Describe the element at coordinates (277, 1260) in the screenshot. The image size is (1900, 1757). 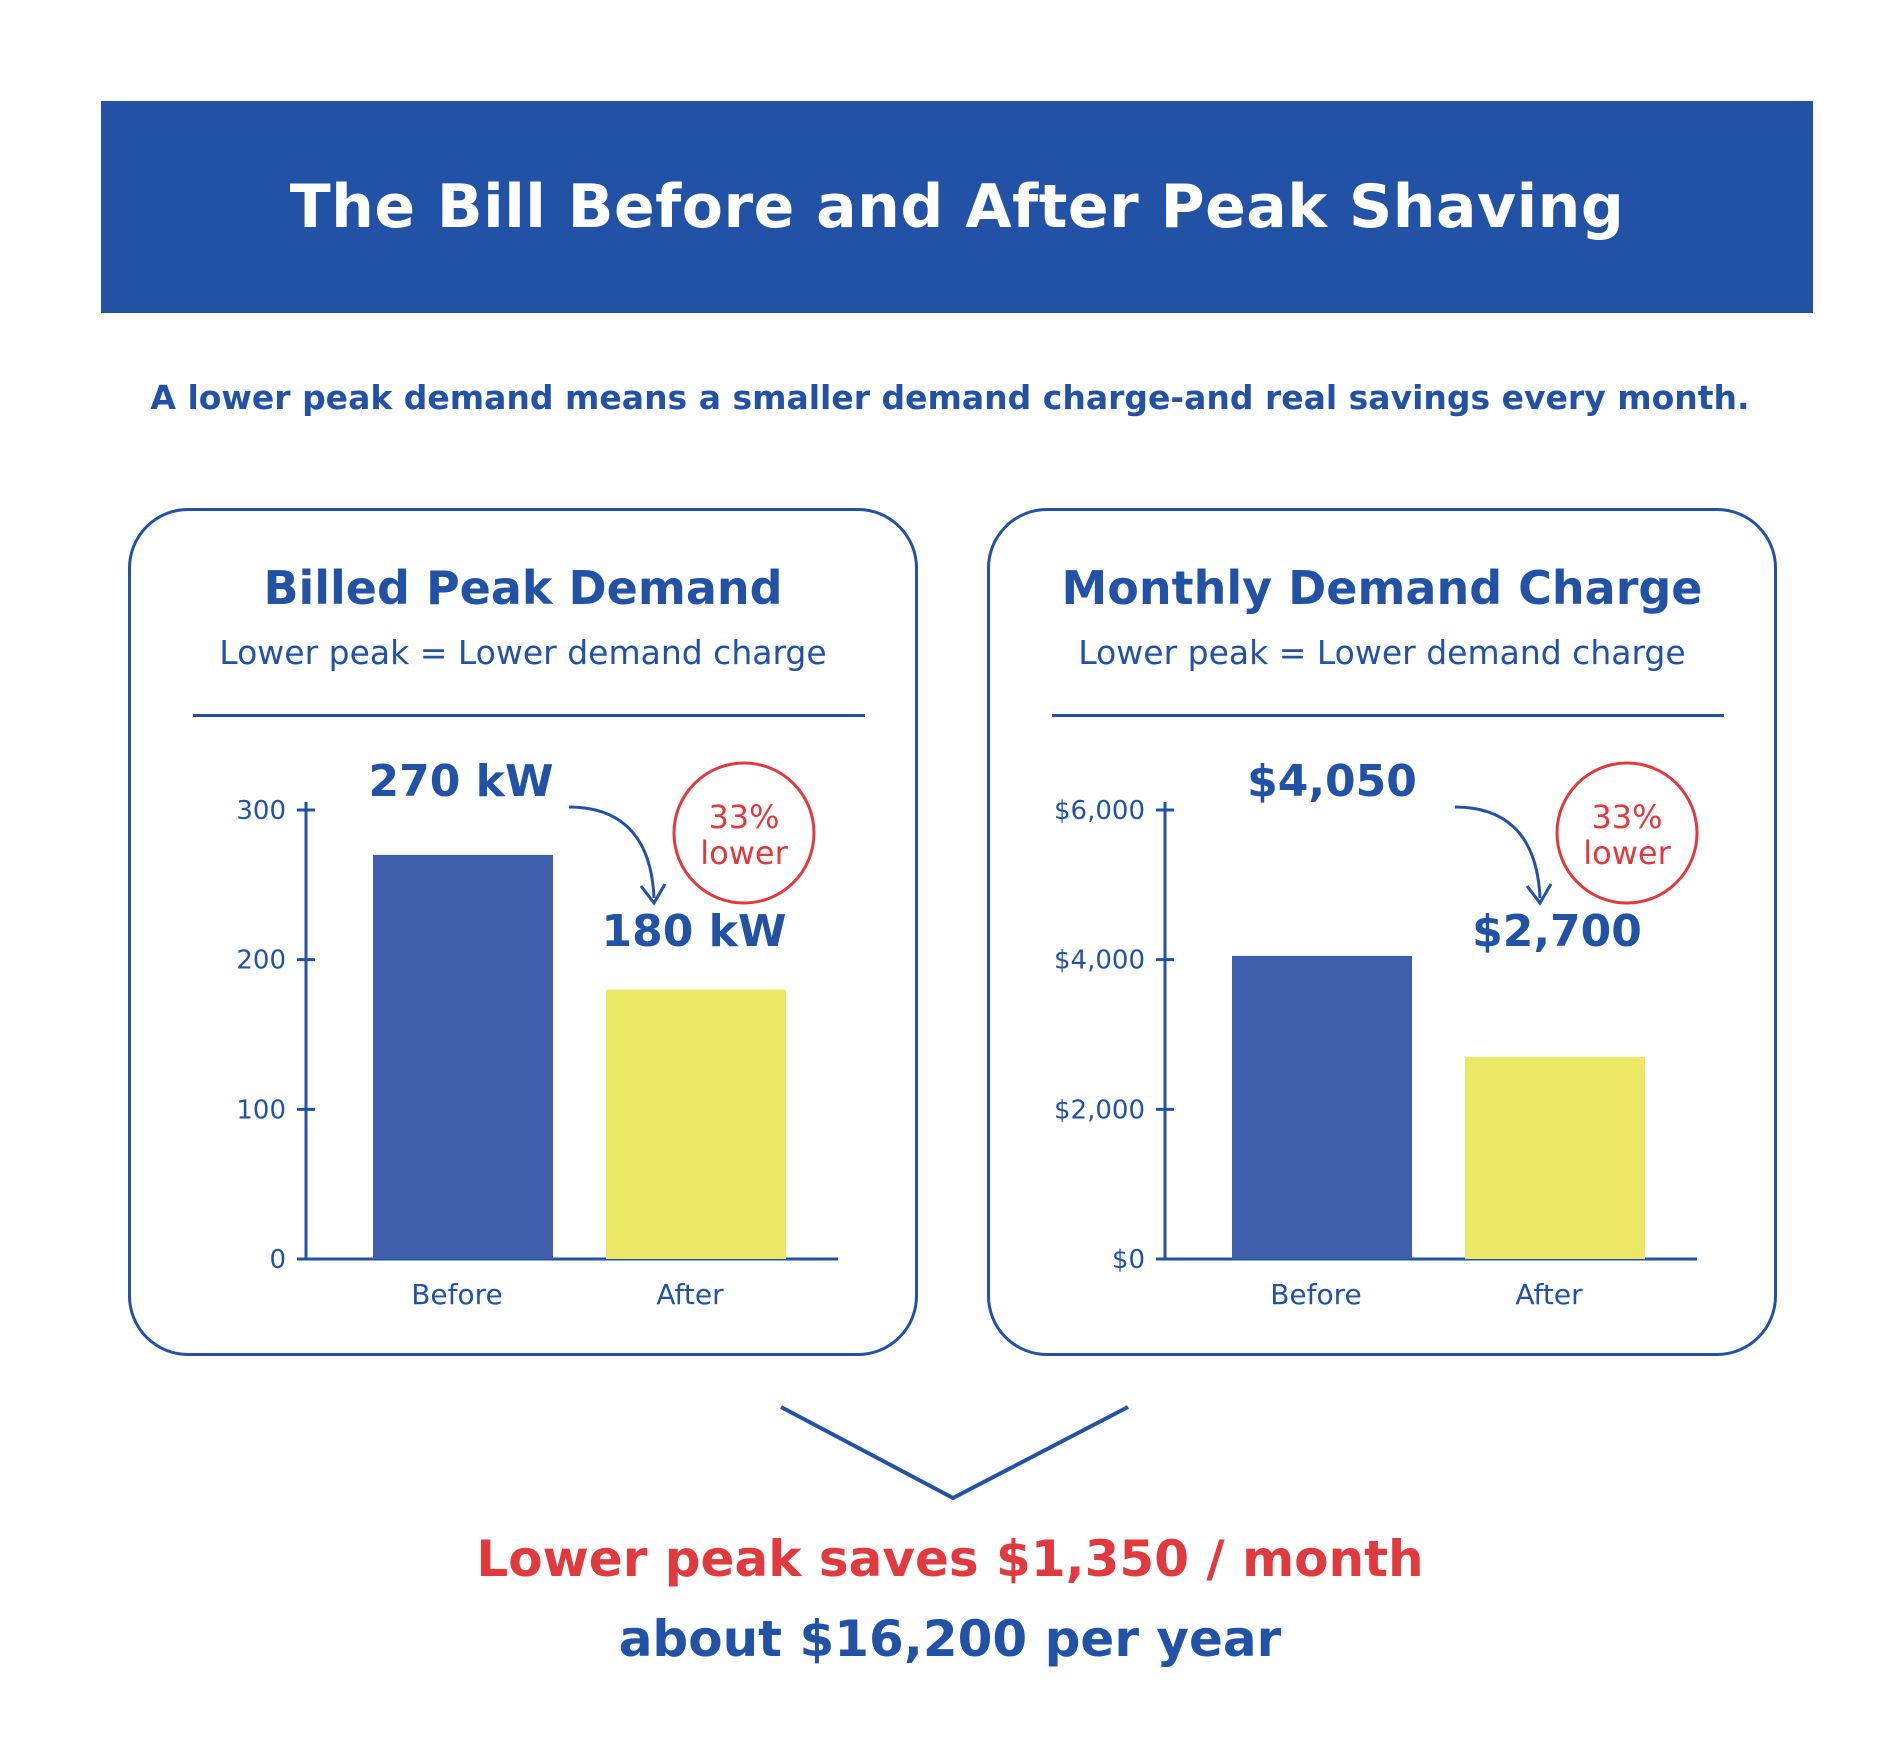
I see `y-tick-label: 0` at that location.